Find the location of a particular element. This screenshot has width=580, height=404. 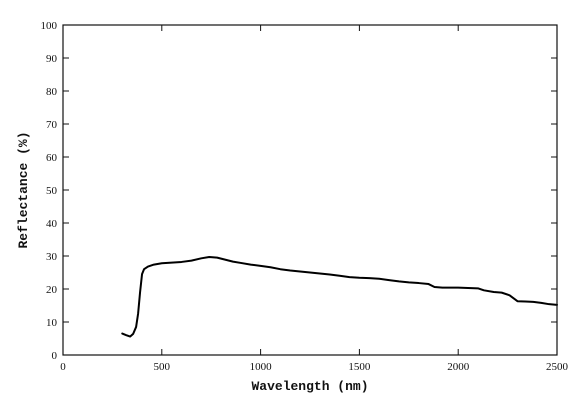

y-tick-label-100: 100 is located at coordinates (49, 26).